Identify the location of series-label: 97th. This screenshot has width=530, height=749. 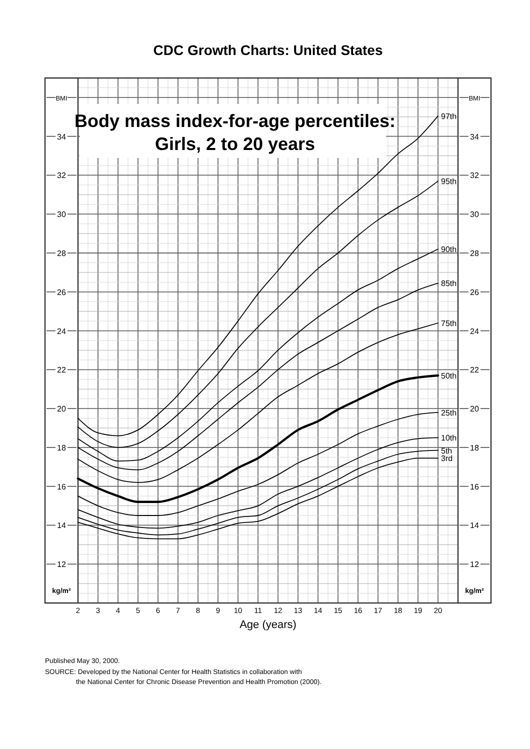
(449, 116).